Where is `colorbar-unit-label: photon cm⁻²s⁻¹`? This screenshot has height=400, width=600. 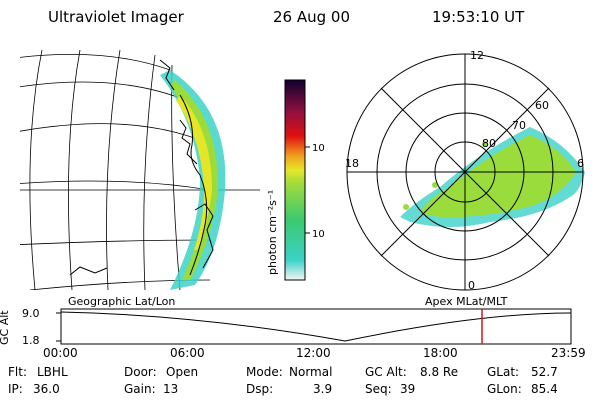
colorbar-unit-label: photon cm⁻²s⁻¹ is located at coordinates (272, 232).